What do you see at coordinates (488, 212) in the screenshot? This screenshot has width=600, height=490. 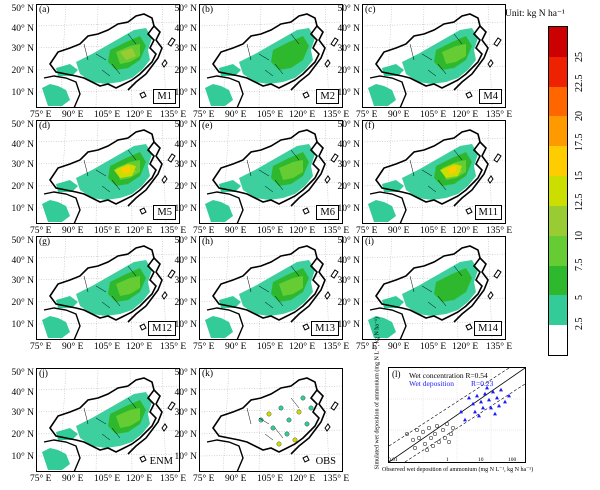 I see `model-label: M11` at bounding box center [488, 212].